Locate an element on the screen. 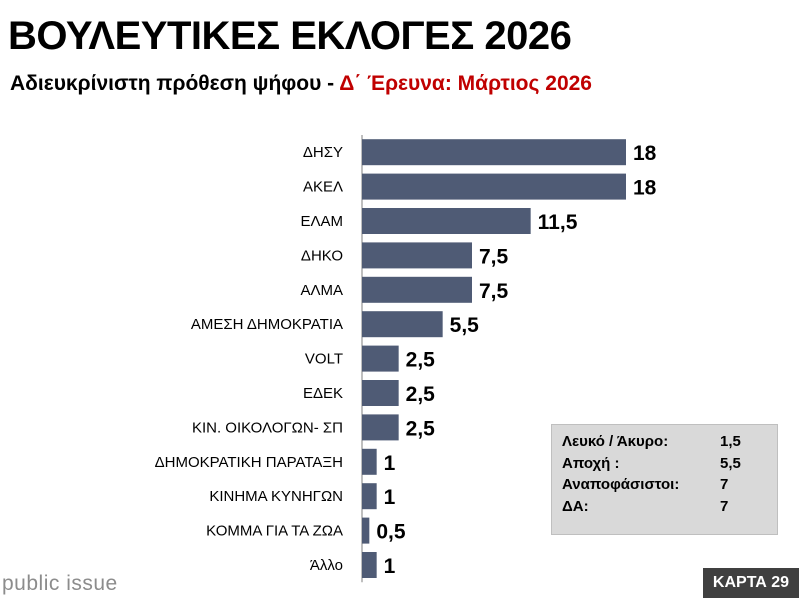 The height and width of the screenshot is (600, 800). info-row-blank: Λευκό / Άκυρο: 1,5 is located at coordinates (669, 442).